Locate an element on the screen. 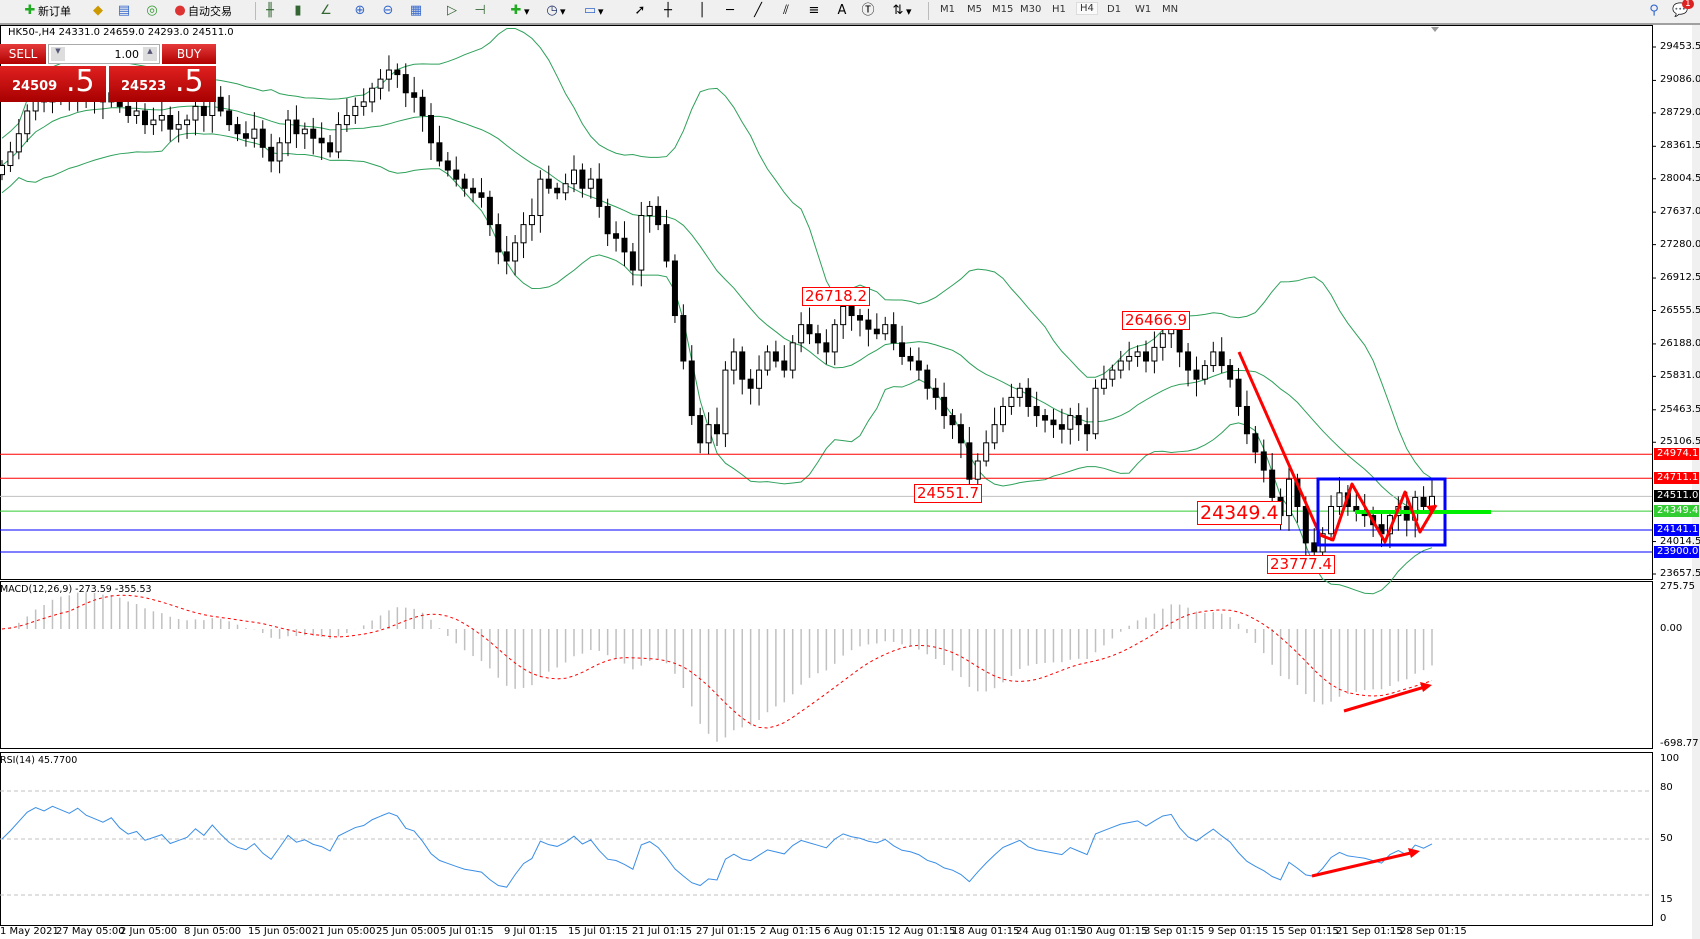  timeframe-mn: MN is located at coordinates (1170, 9).